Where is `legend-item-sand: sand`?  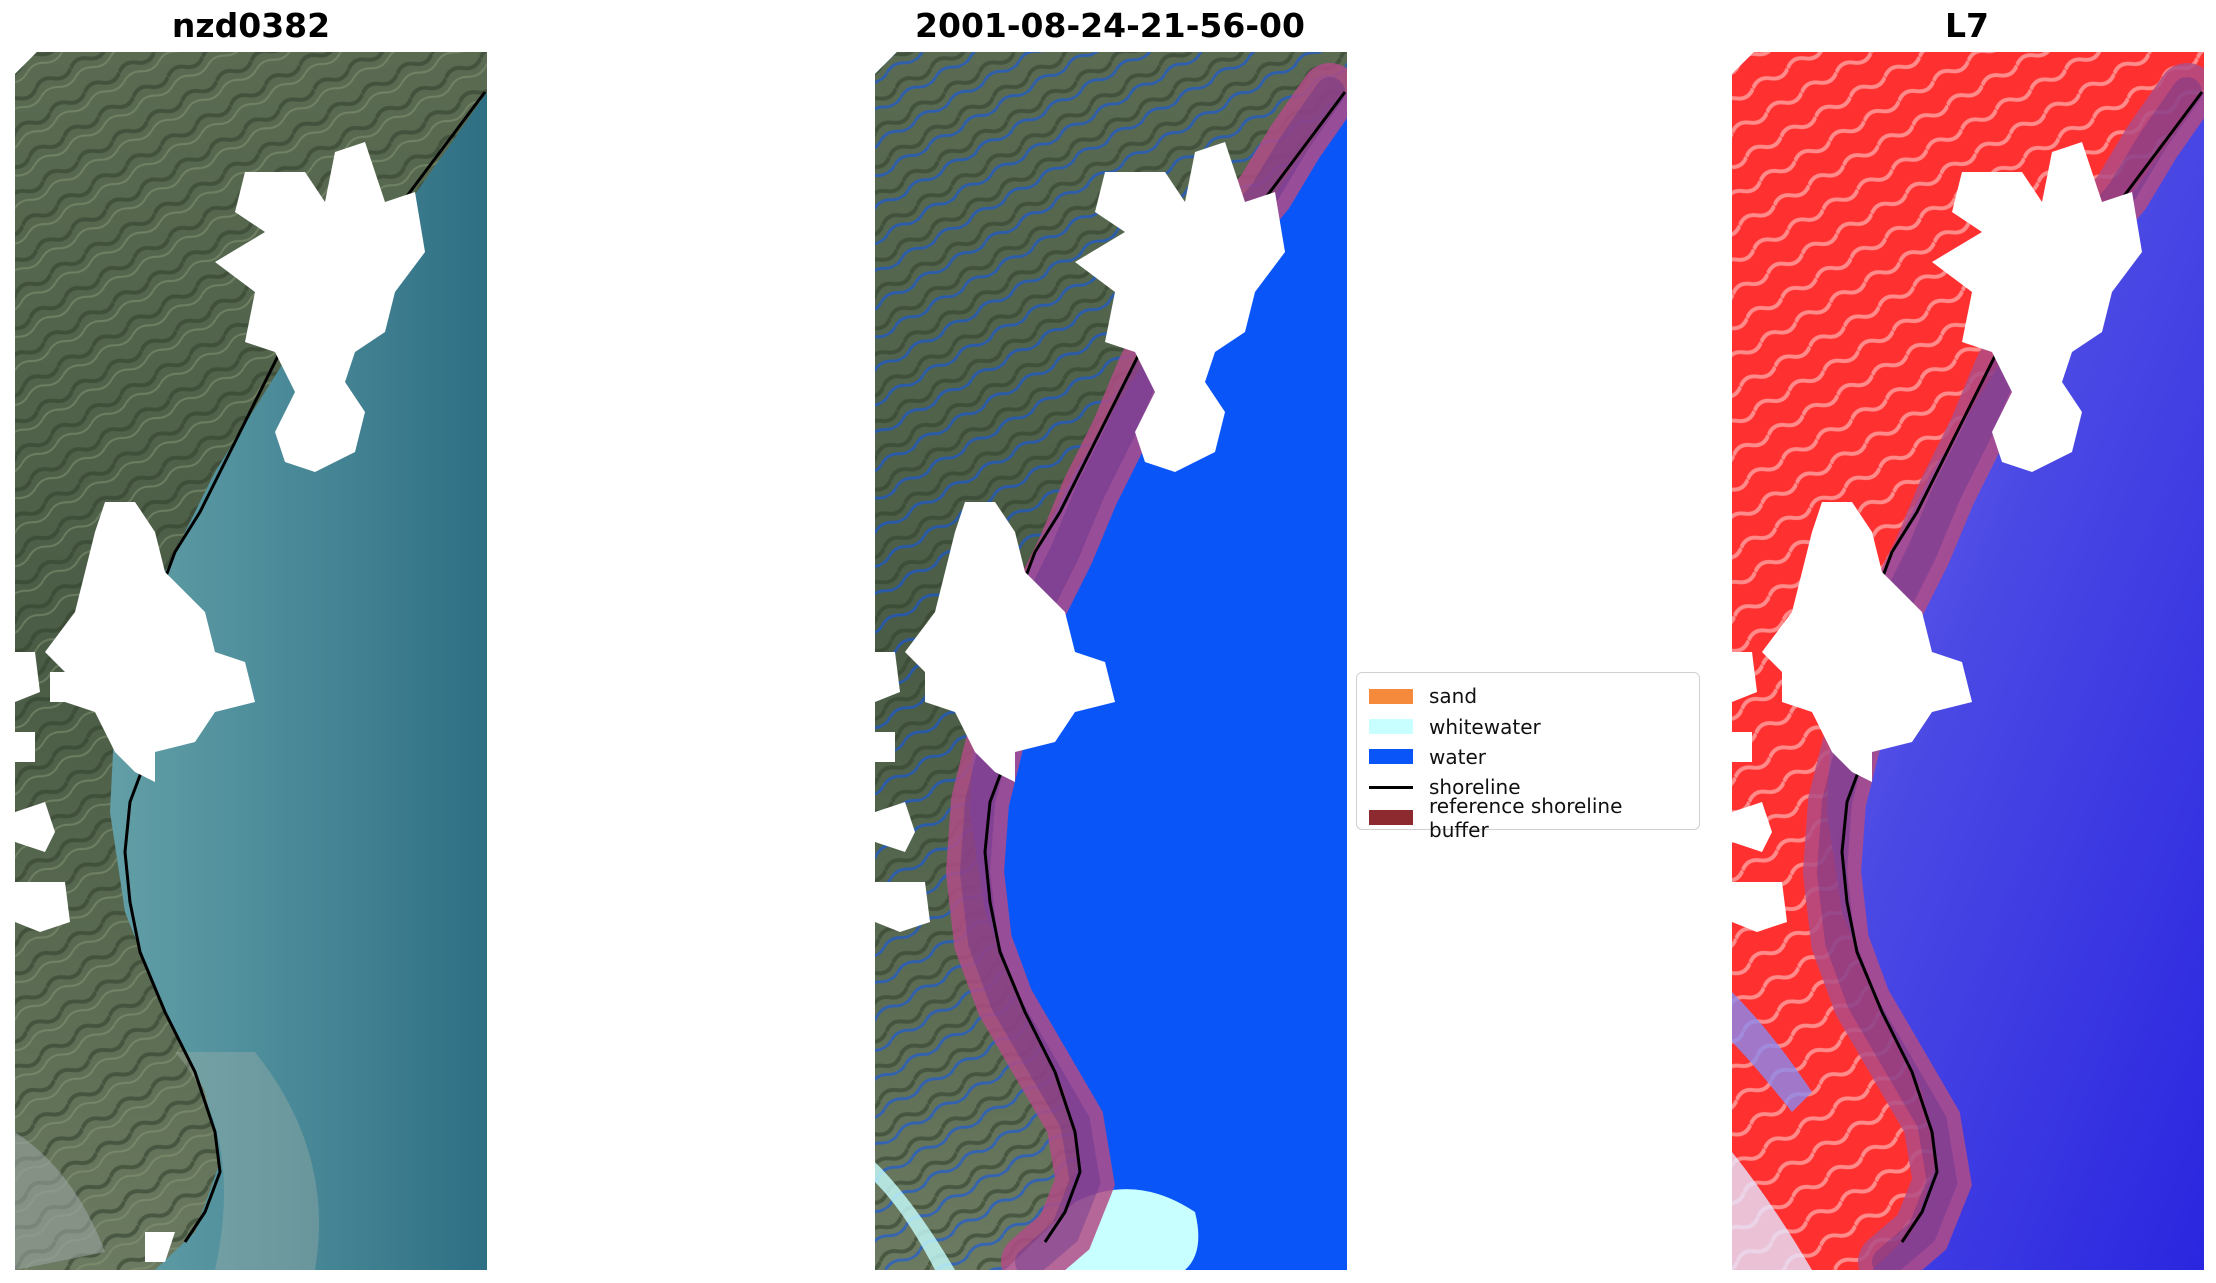 legend-item-sand: sand is located at coordinates (1528, 696).